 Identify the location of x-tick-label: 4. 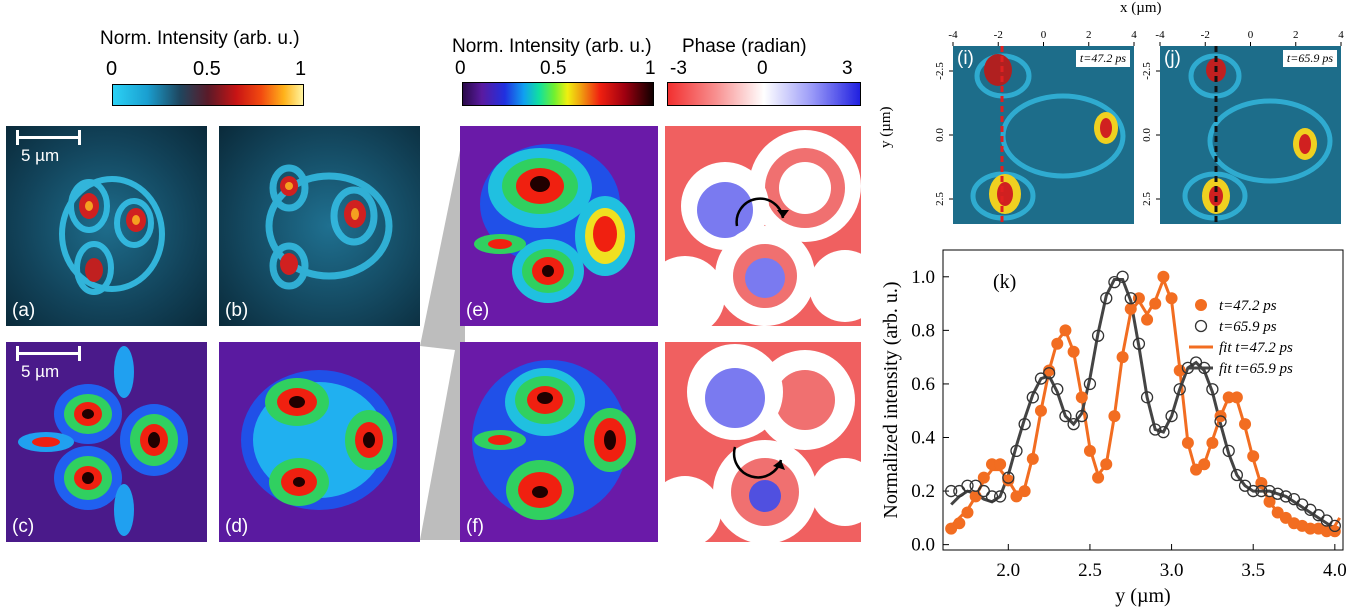
(1341, 35).